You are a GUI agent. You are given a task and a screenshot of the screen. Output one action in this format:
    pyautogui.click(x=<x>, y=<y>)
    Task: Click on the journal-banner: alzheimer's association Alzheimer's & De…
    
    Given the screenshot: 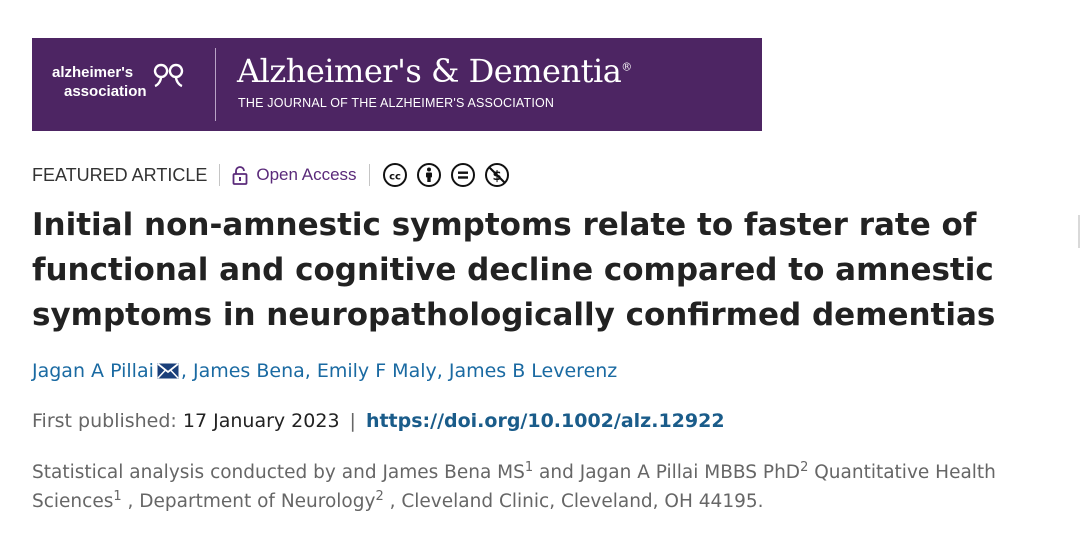 What is the action you would take?
    pyautogui.click(x=397, y=84)
    